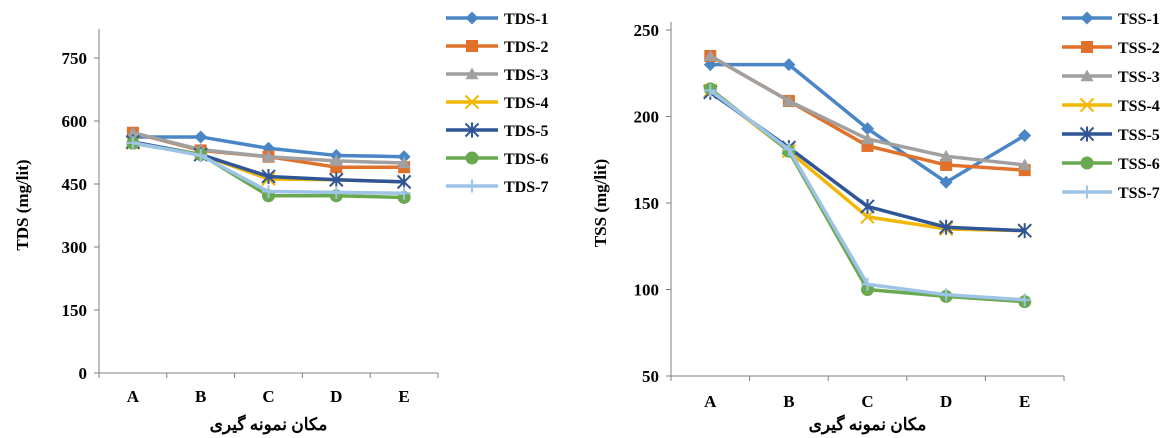 Image resolution: width=1166 pixels, height=438 pixels. Describe the element at coordinates (1139, 77) in the screenshot. I see `tss-legend-label: TSS-3` at that location.